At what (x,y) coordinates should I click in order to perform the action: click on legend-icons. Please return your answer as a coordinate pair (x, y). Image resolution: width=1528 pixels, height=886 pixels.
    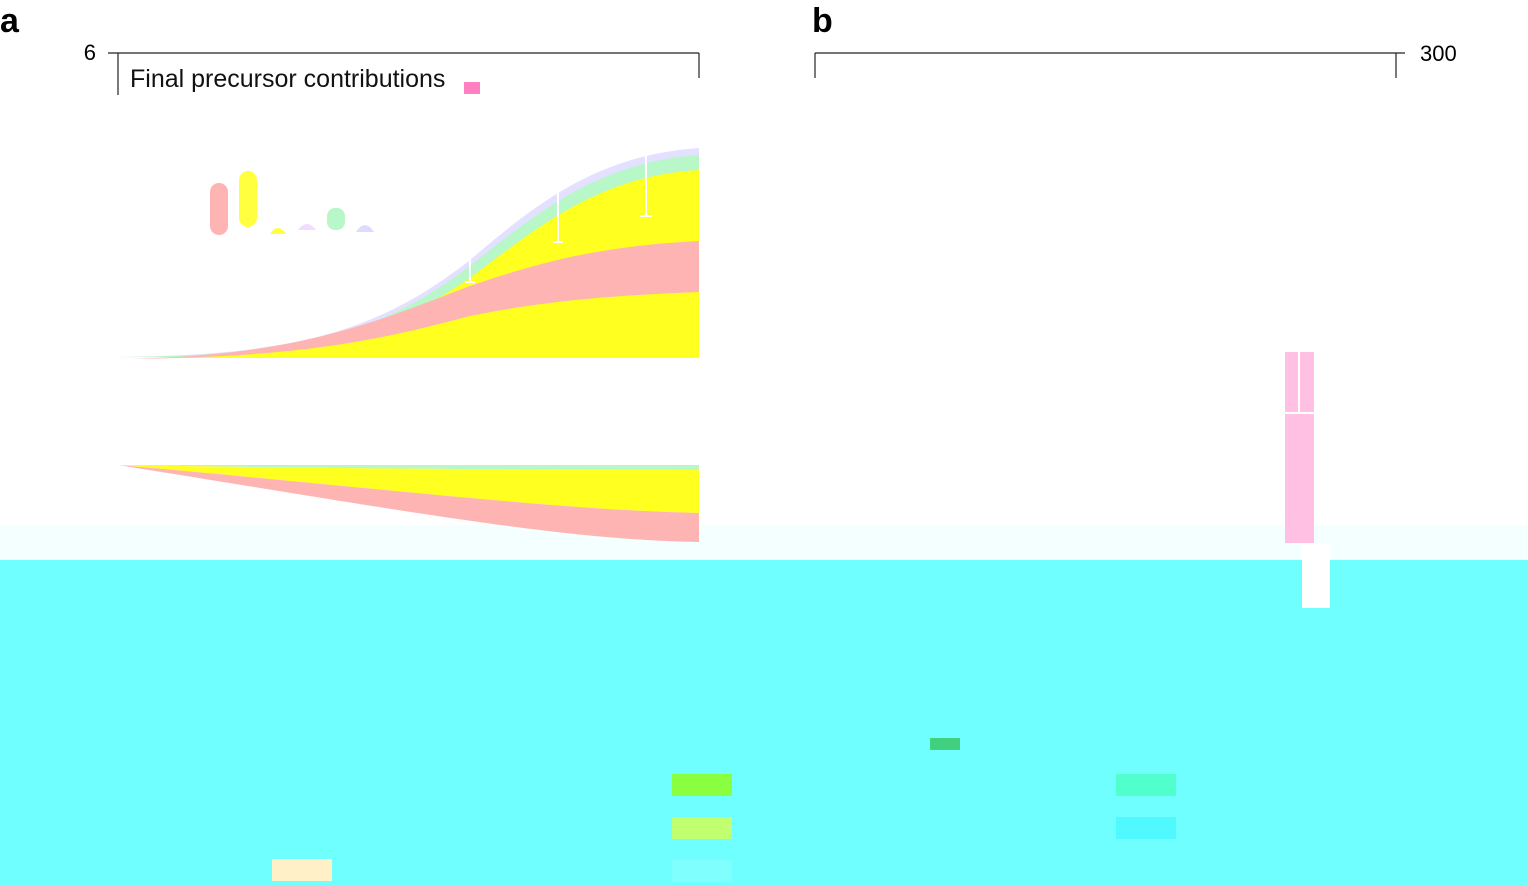
    Looking at the image, I should click on (292, 203).